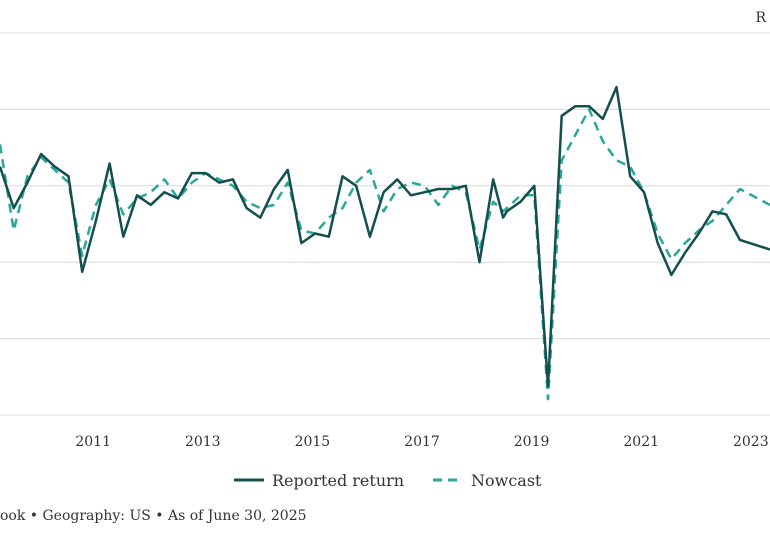 This screenshot has width=770, height=539. Describe the element at coordinates (506, 480) in the screenshot. I see `legend-label-nowcast: Nowcast` at that location.